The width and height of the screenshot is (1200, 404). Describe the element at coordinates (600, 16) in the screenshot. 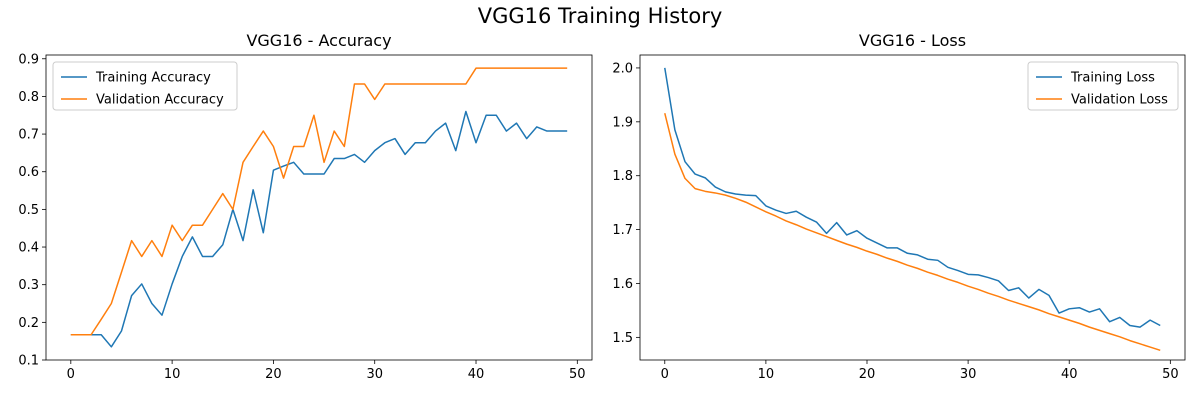

I see `figure-title: VGG16 Training History` at that location.